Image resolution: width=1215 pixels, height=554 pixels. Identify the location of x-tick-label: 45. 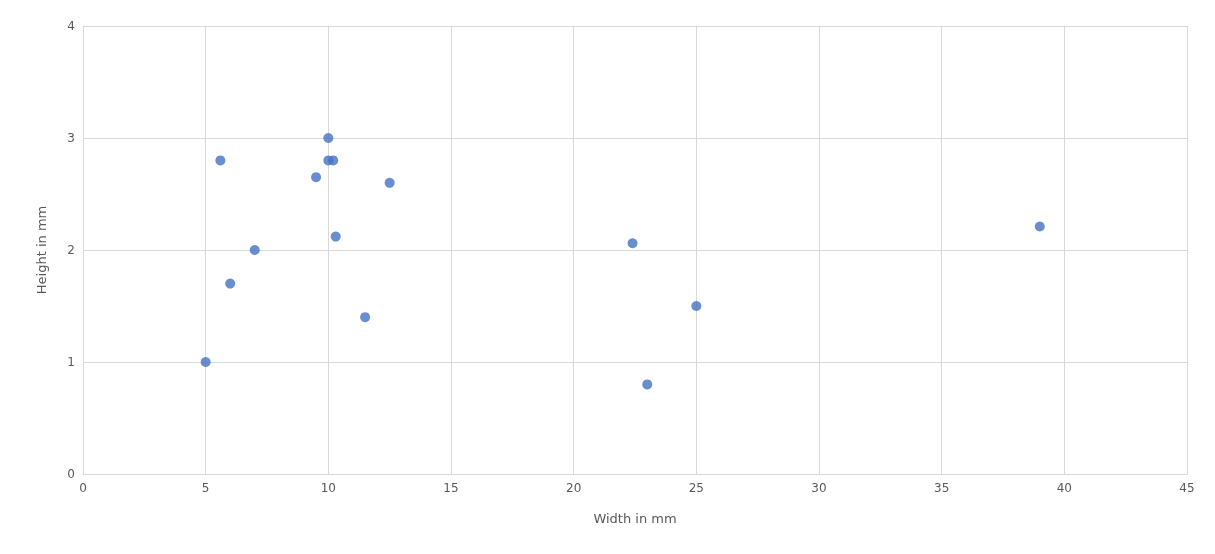
(1187, 488).